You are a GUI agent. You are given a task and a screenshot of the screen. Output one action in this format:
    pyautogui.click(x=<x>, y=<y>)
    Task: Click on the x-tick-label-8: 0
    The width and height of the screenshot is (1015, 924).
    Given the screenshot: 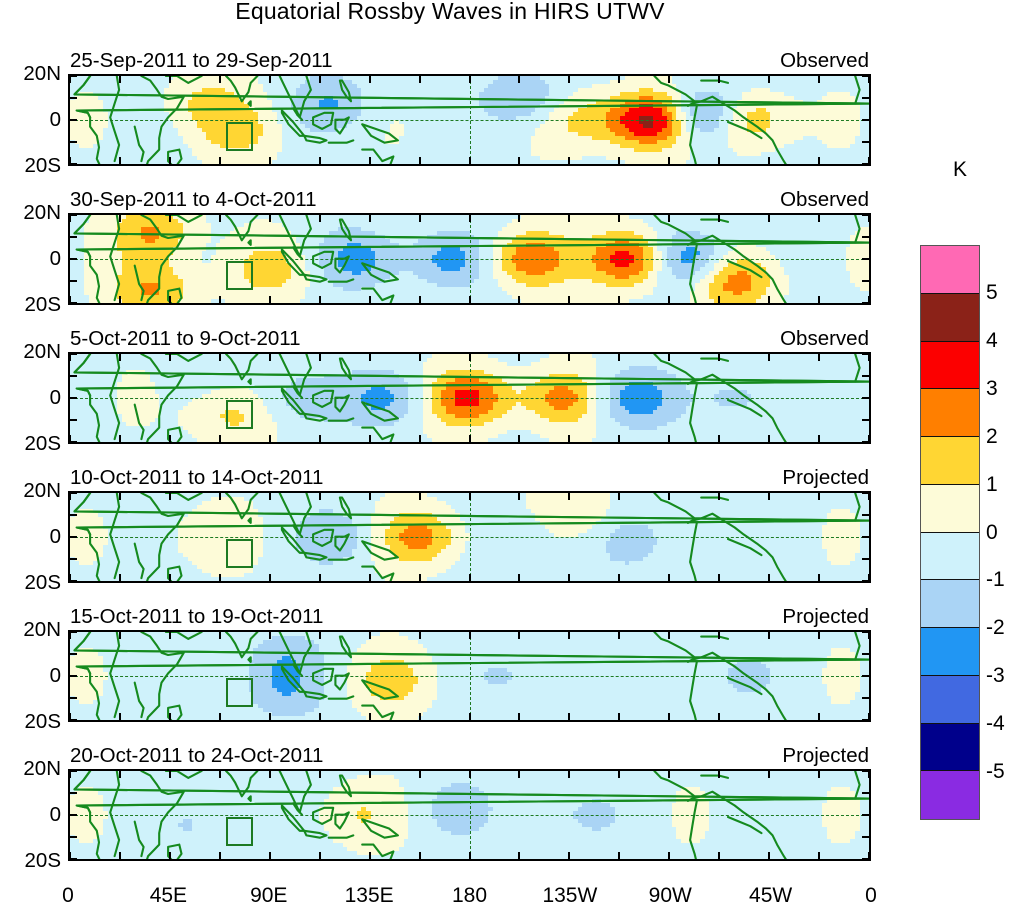 What is the action you would take?
    pyautogui.click(x=871, y=895)
    